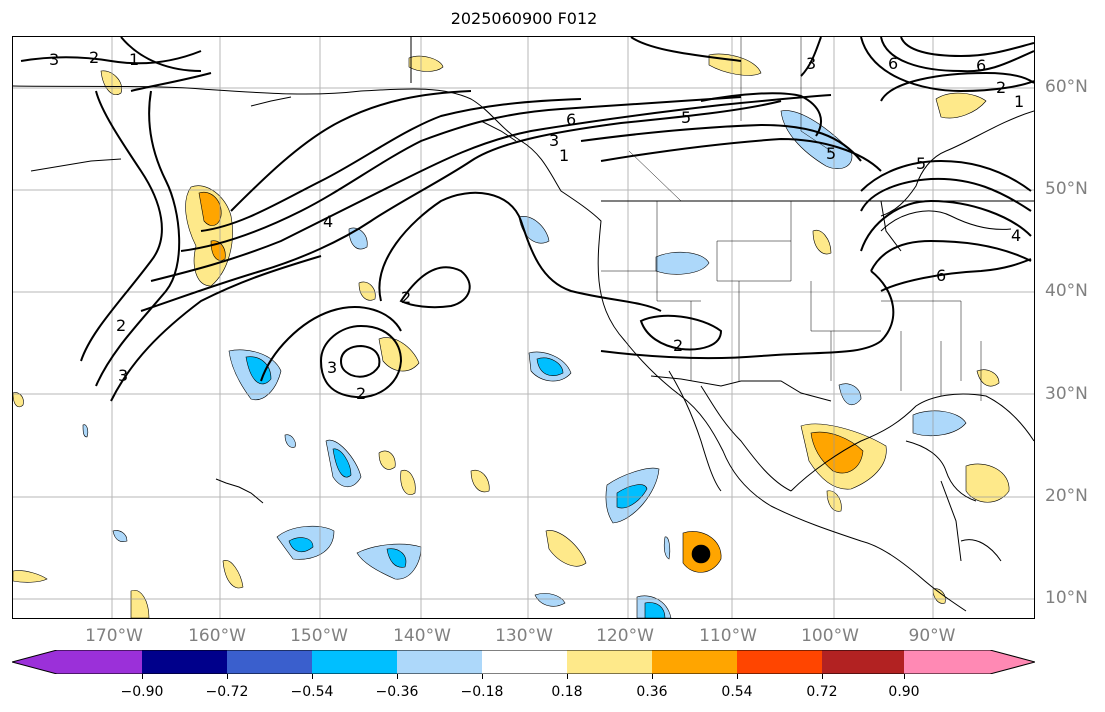 The width and height of the screenshot is (1105, 712). Describe the element at coordinates (1066, 189) in the screenshot. I see `lat-label: 50°N` at that location.